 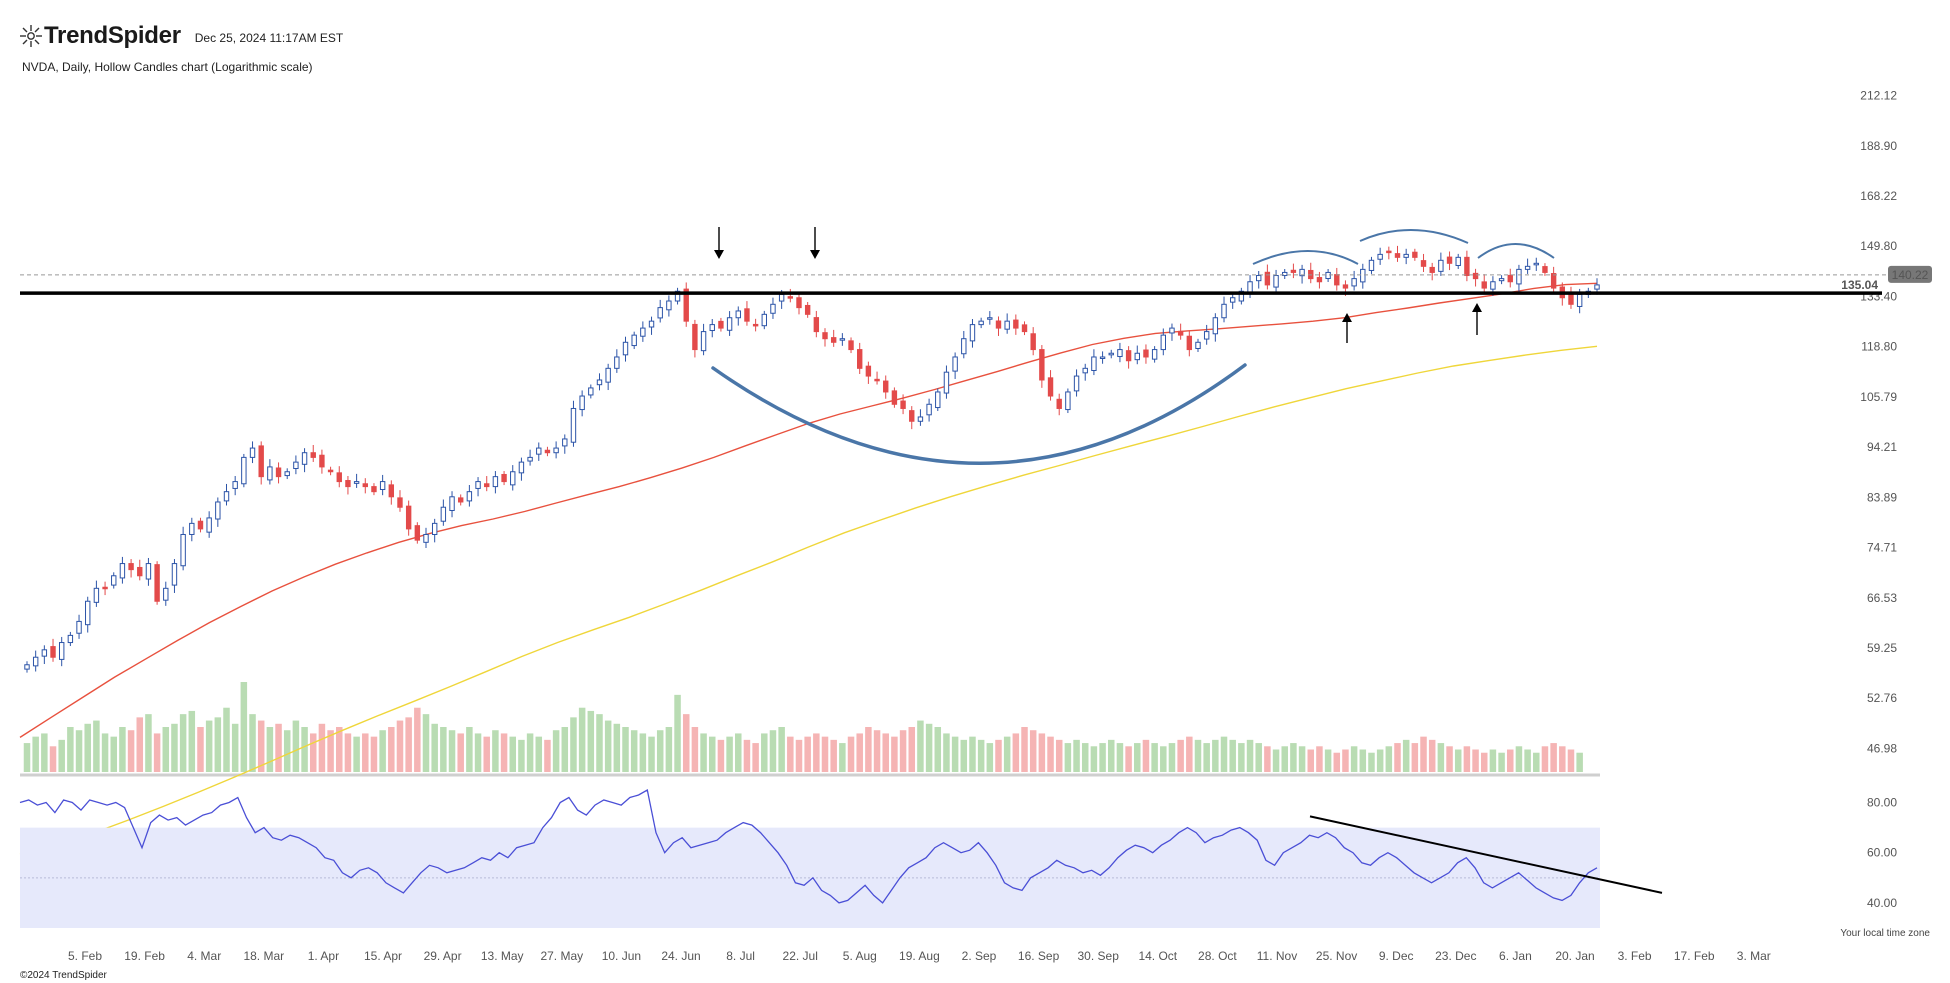 What do you see at coordinates (1882, 749) in the screenshot?
I see `price-axis-tick: 46.98` at bounding box center [1882, 749].